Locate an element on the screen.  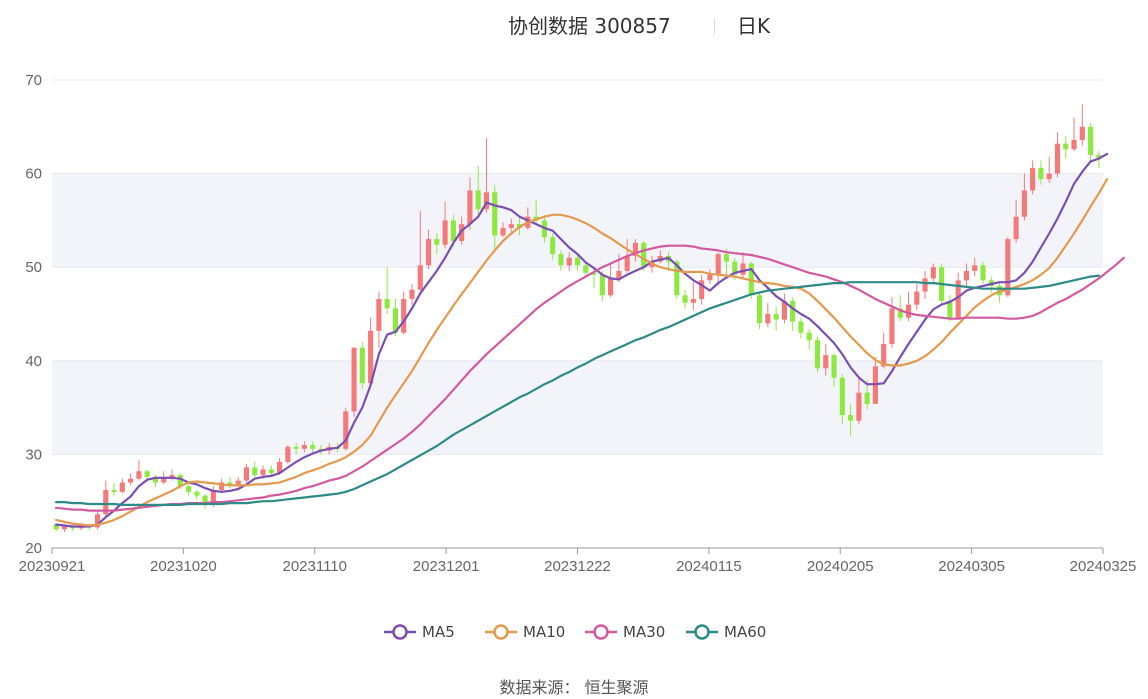
legend-item-ma60: MA60 is located at coordinates (726, 632).